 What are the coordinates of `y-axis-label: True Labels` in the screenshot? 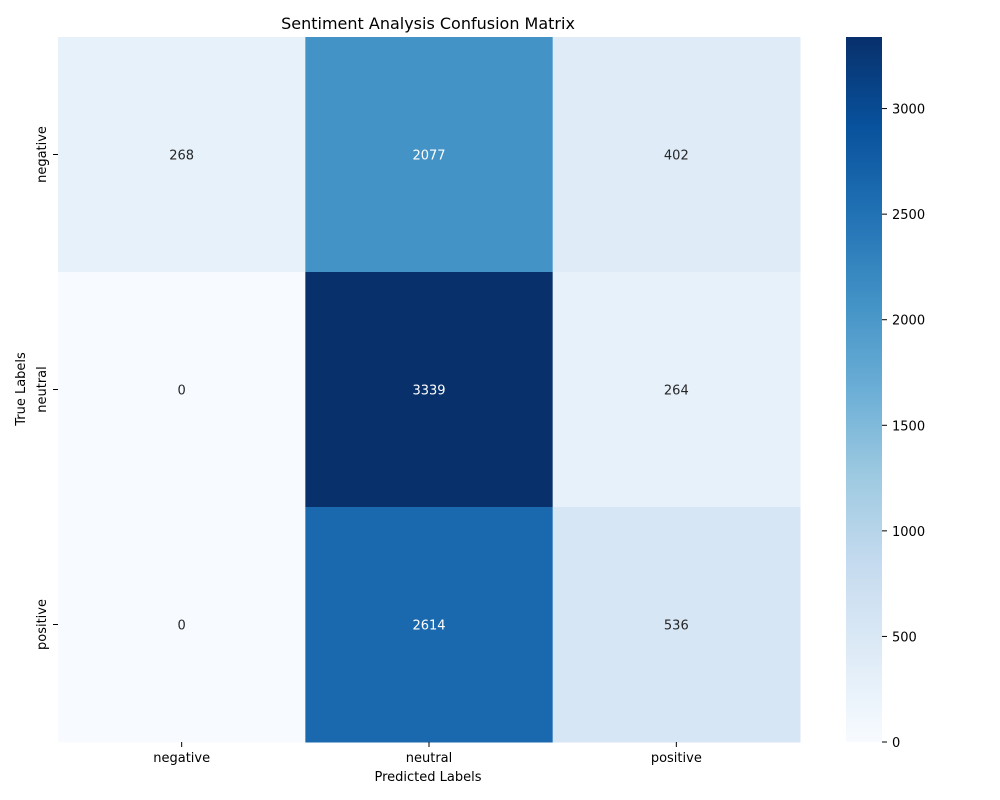 It's located at (21, 389).